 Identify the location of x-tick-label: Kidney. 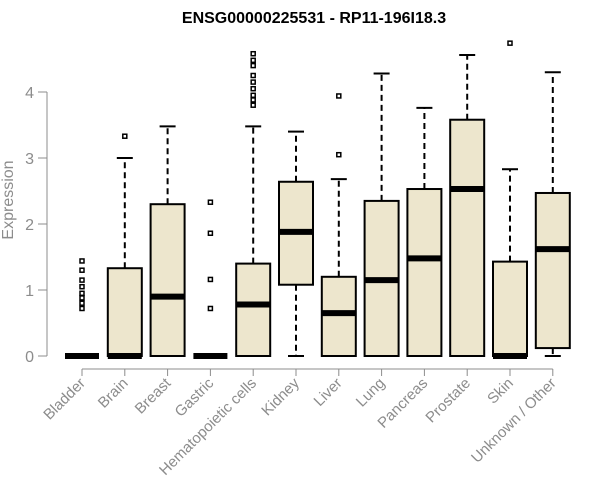
(280, 396).